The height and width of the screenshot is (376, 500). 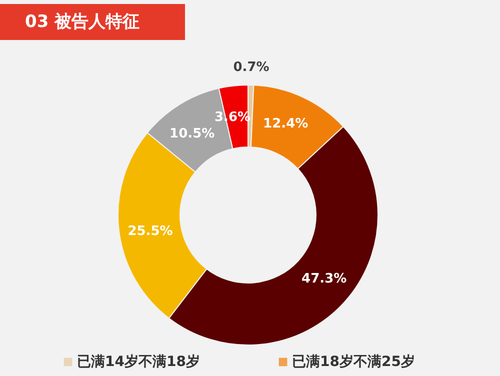 What do you see at coordinates (192, 134) in the screenshot?
I see `data-label: 10.5%` at bounding box center [192, 134].